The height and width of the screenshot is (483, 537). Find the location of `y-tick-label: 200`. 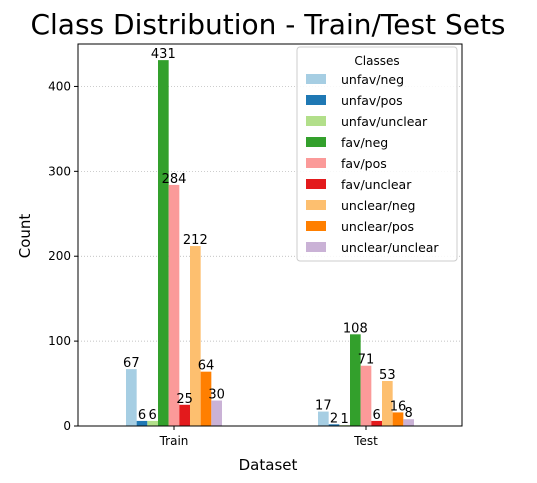

y-tick-label: 200 is located at coordinates (59, 256).